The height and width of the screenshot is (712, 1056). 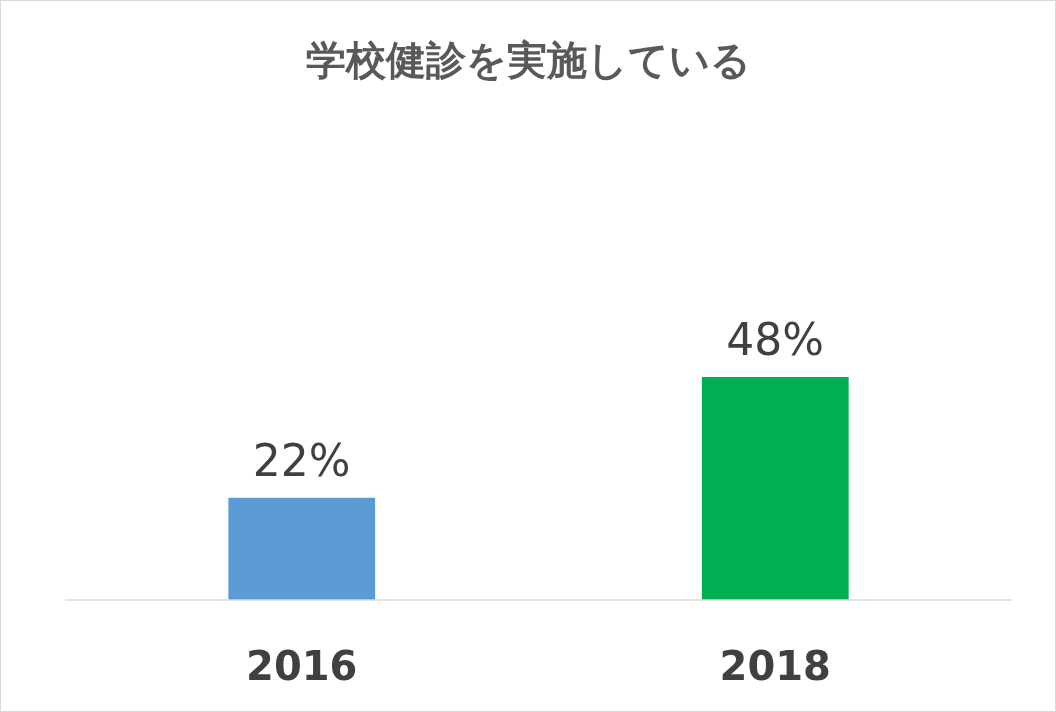 What do you see at coordinates (301, 460) in the screenshot?
I see `data-label: 22%` at bounding box center [301, 460].